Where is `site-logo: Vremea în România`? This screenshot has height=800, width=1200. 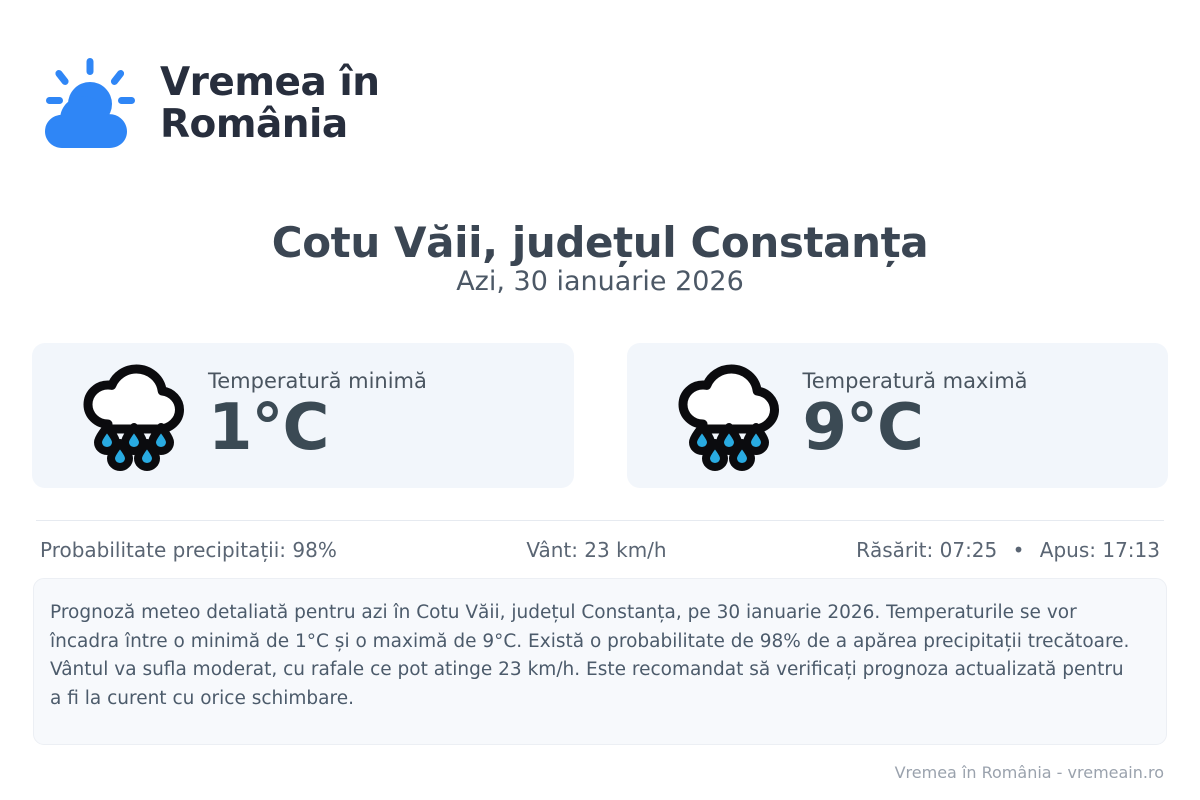 site-logo: Vremea în România is located at coordinates (208, 104).